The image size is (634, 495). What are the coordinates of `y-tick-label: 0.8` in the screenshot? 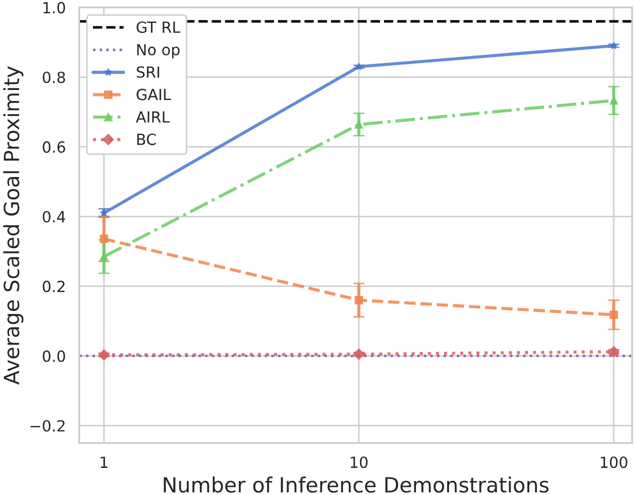 It's located at (54, 78).